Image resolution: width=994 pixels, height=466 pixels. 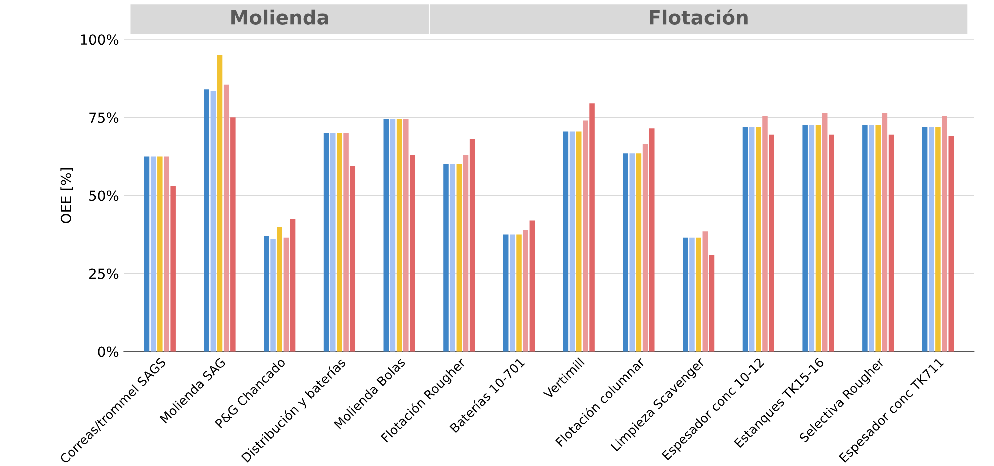 I want to click on text: Flotación, so click(x=699, y=17).